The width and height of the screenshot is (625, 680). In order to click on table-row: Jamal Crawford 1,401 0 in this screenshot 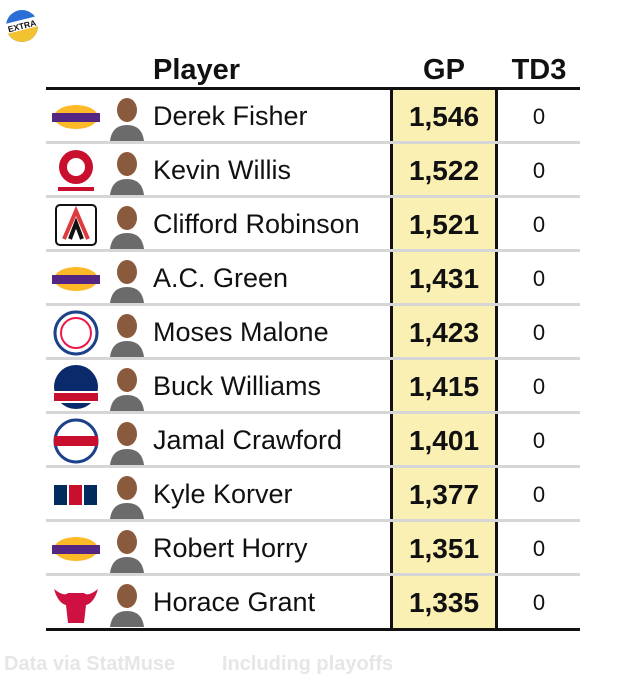, I will do `click(313, 441)`.